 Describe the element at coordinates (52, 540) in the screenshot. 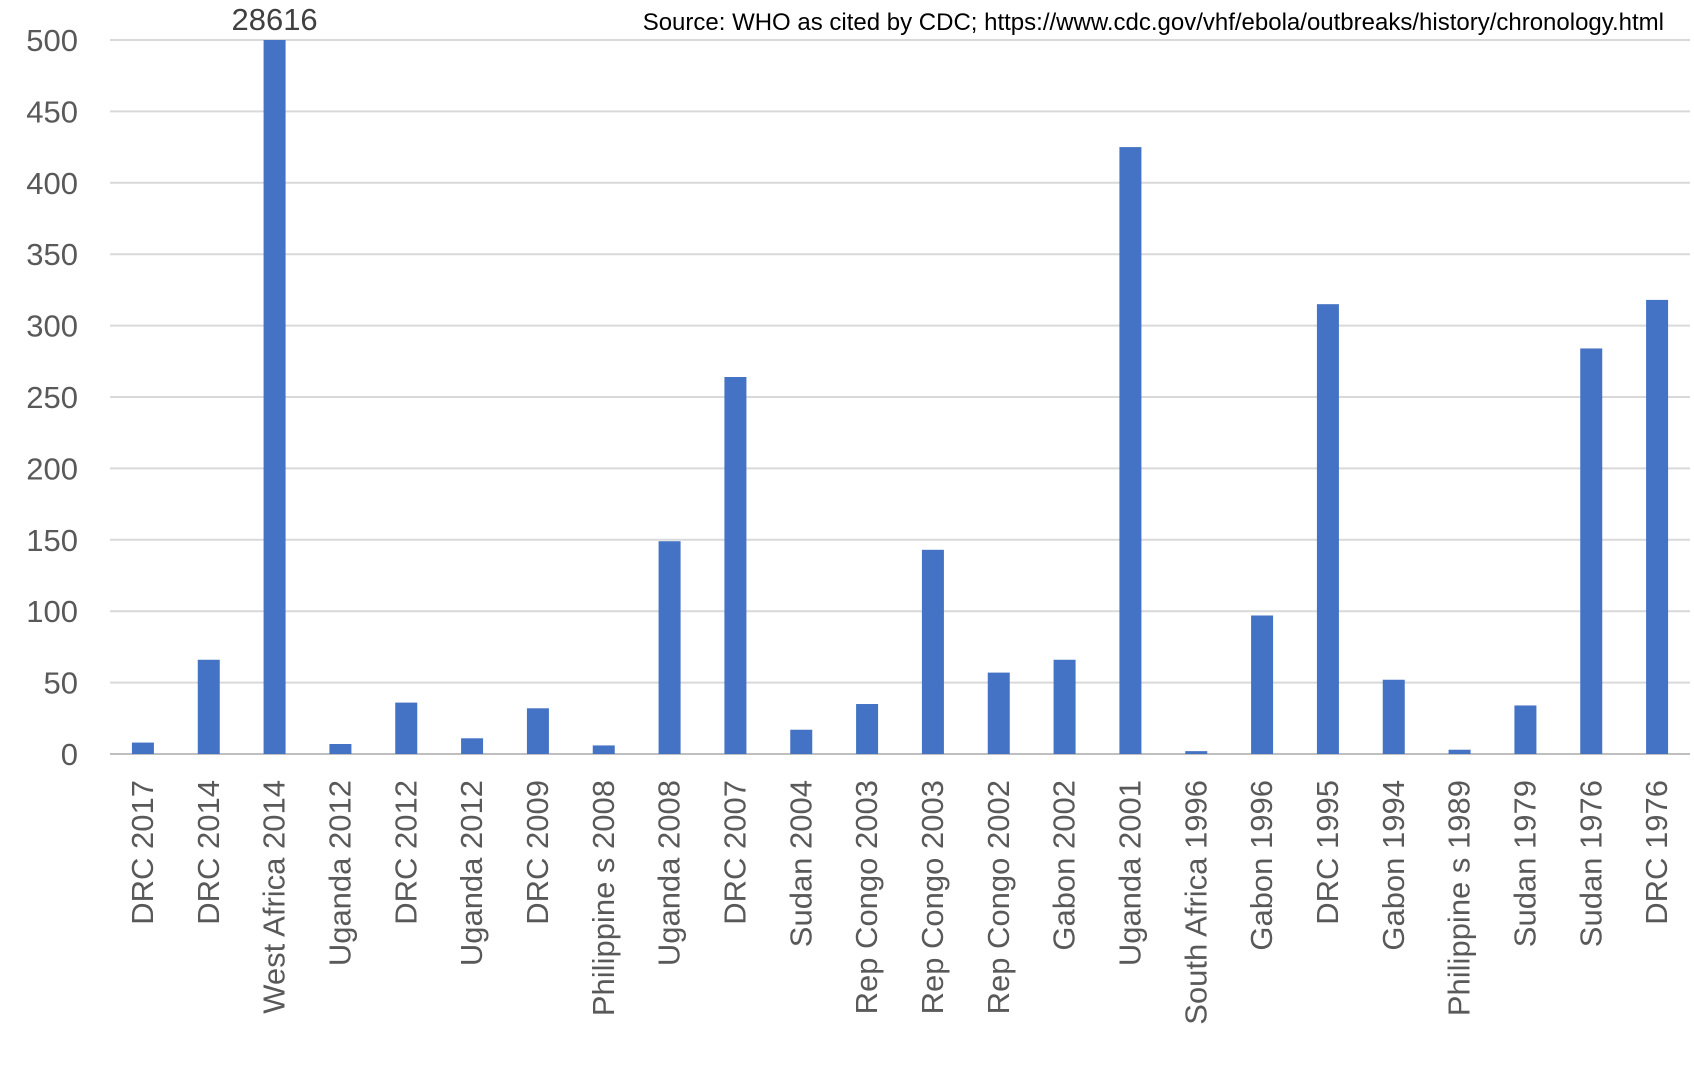

I see `y-tick-label: 150` at that location.